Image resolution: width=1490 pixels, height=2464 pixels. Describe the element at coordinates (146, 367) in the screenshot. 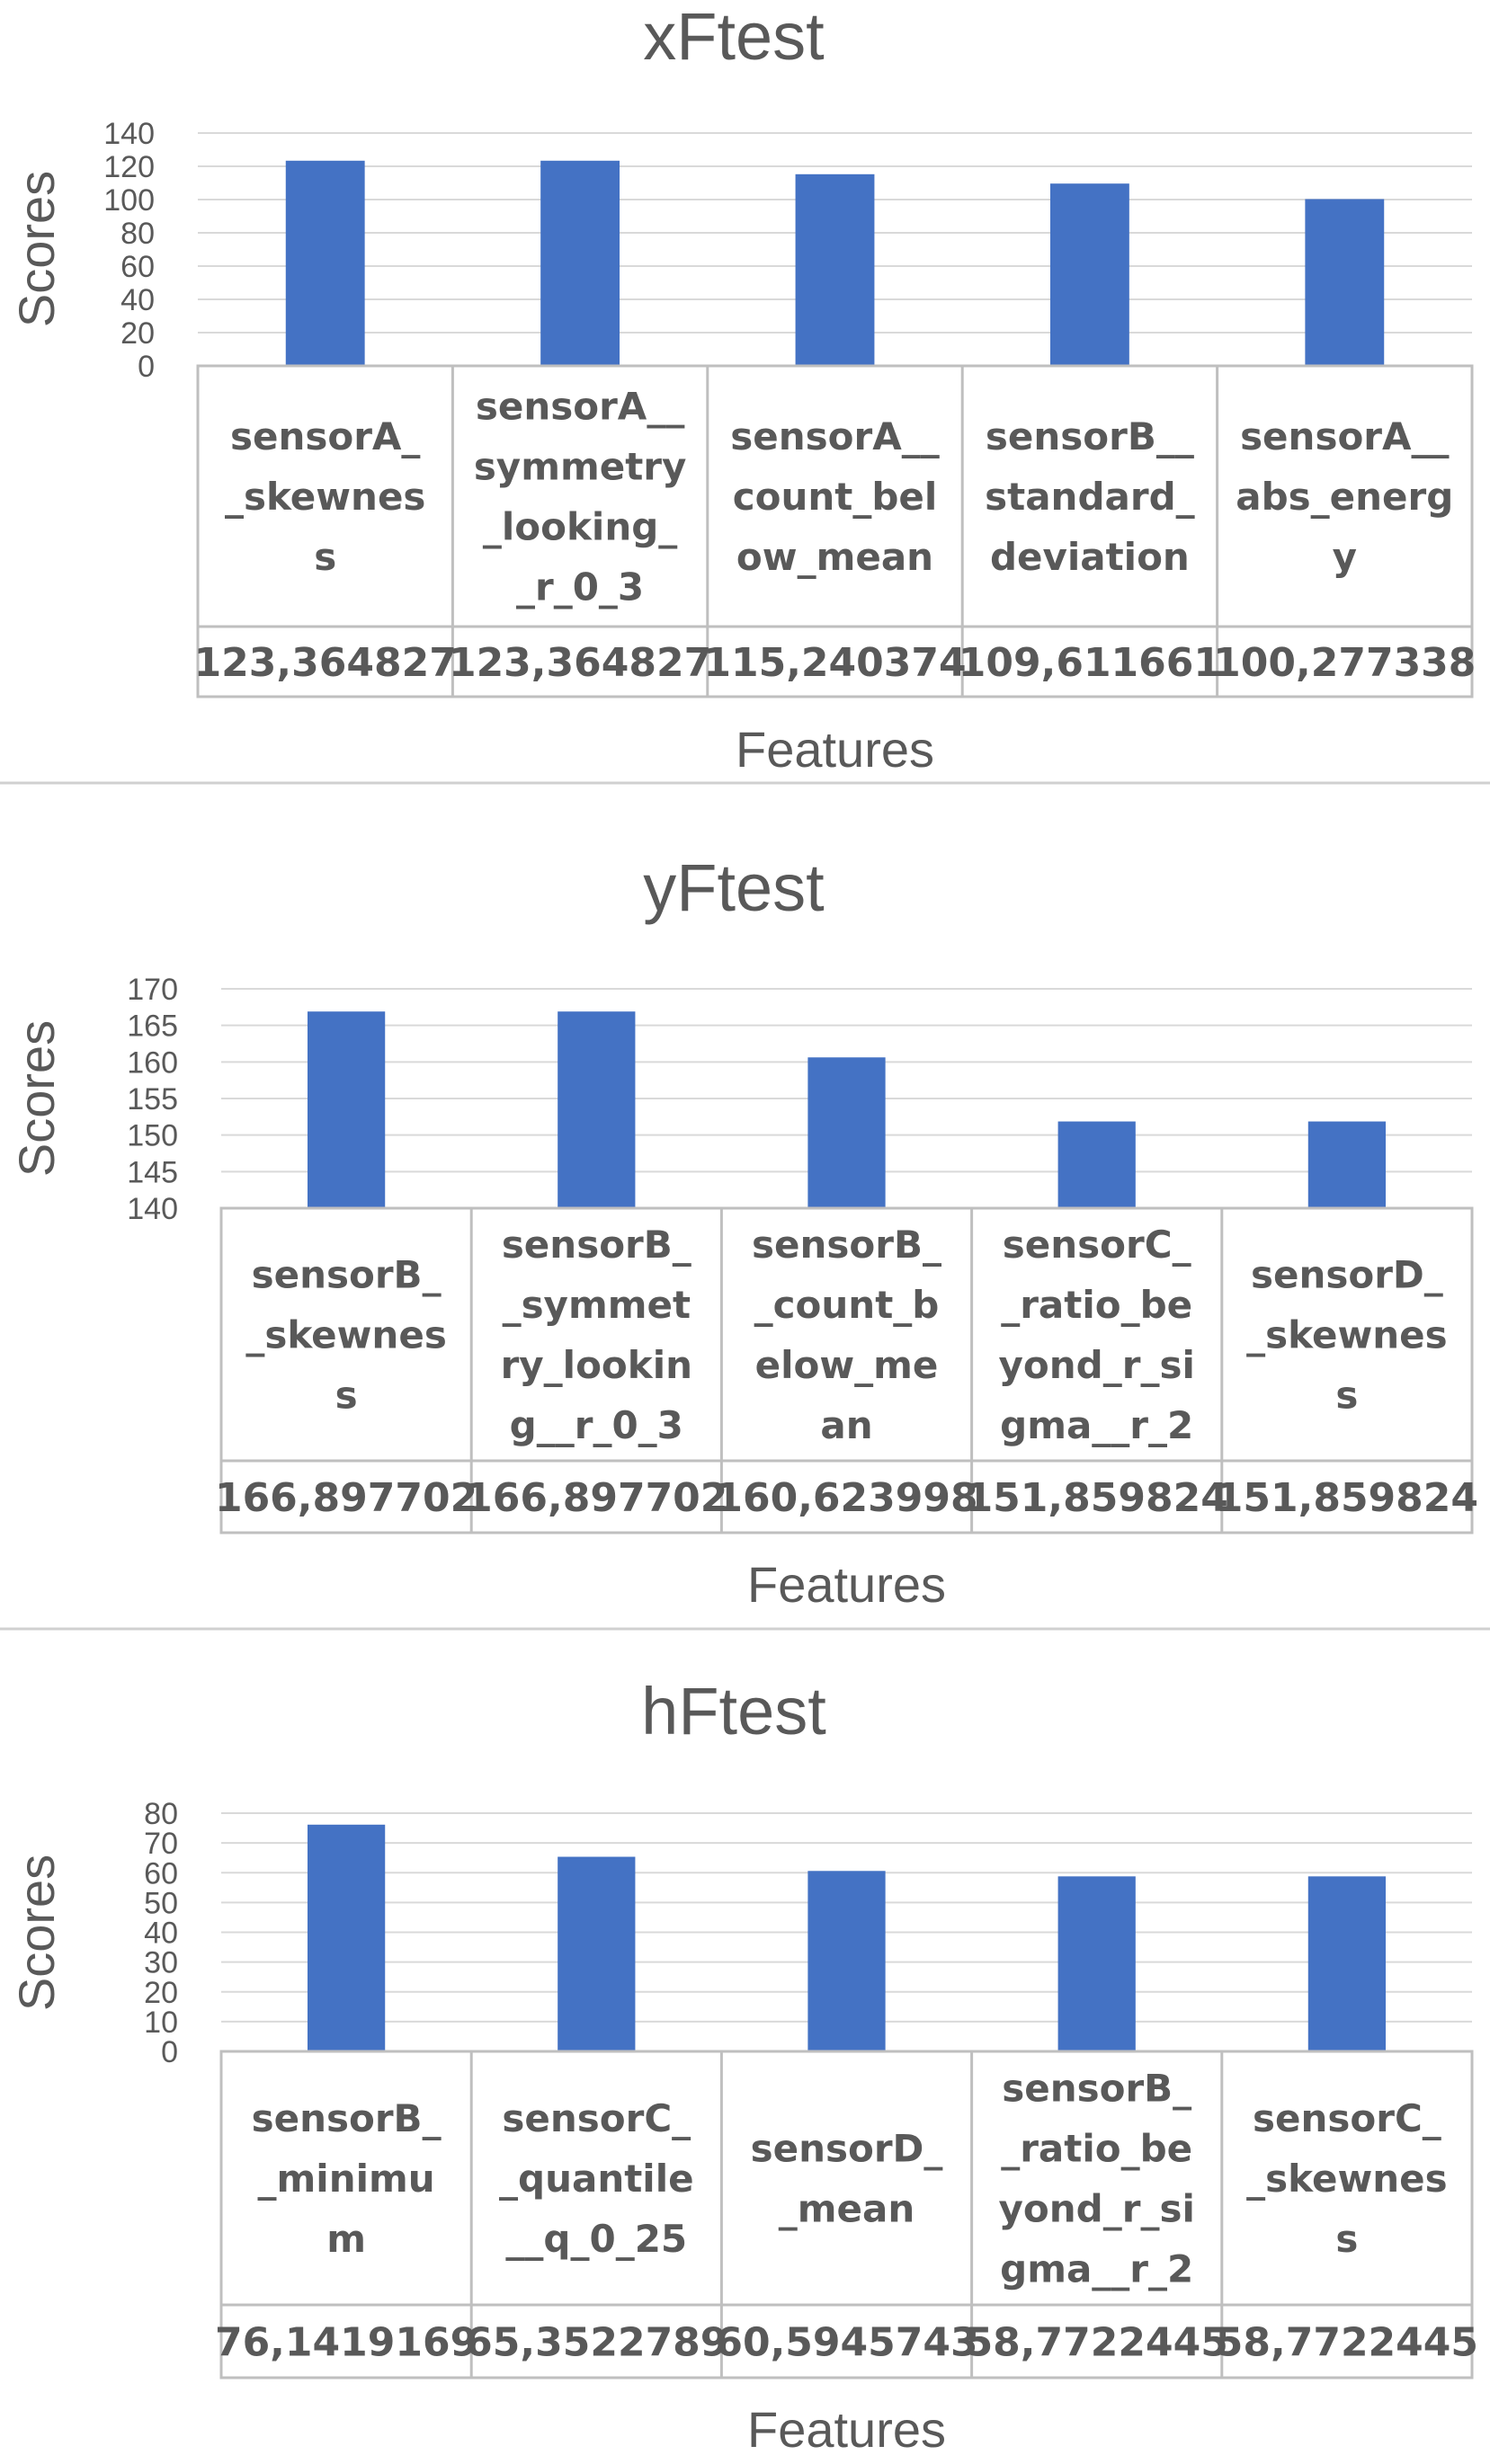

I see `y-tick-label: 0` at that location.